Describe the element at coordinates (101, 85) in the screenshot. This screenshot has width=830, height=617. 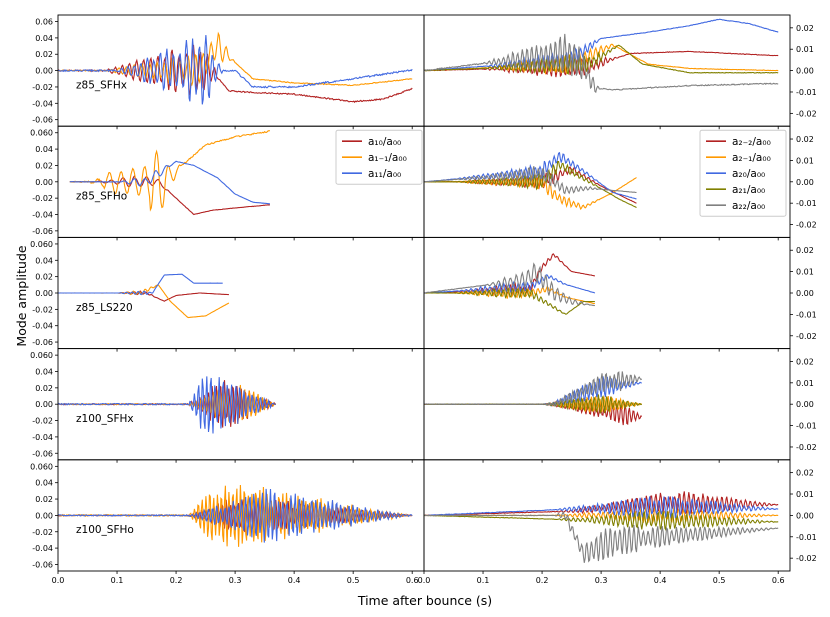
I see `panel-label: z85_SFHx` at that location.